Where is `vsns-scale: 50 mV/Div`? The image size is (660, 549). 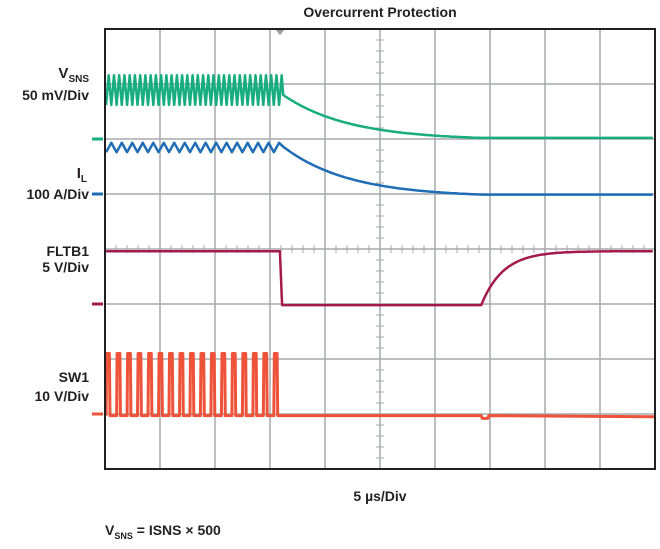 vsns-scale: 50 mV/Div is located at coordinates (55, 95).